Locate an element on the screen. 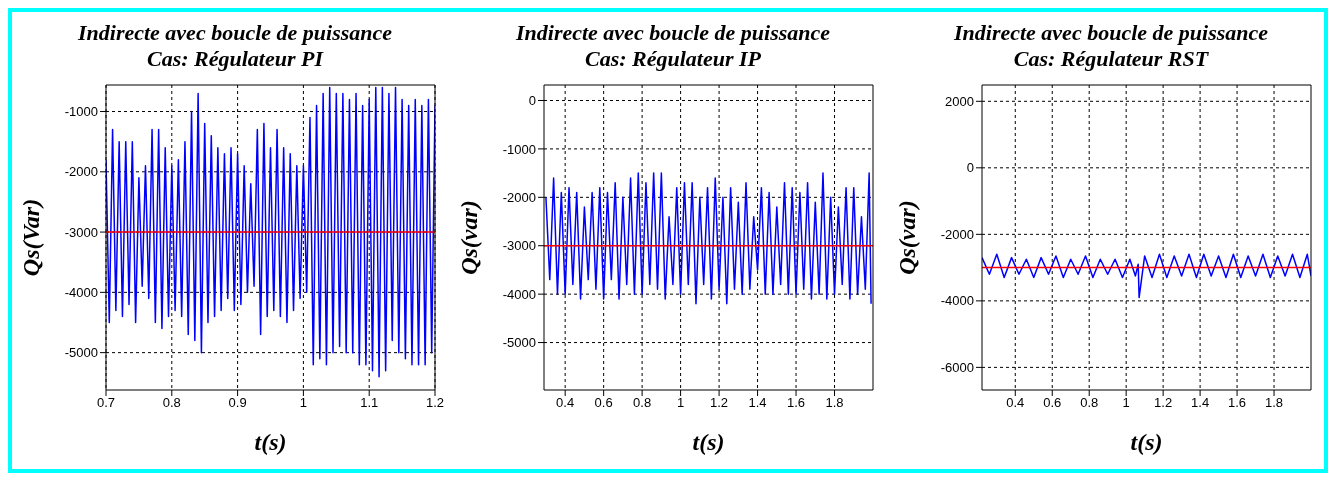 This screenshot has width=1336, height=485. y-axis-title: Qs(Var) is located at coordinates (30, 237).